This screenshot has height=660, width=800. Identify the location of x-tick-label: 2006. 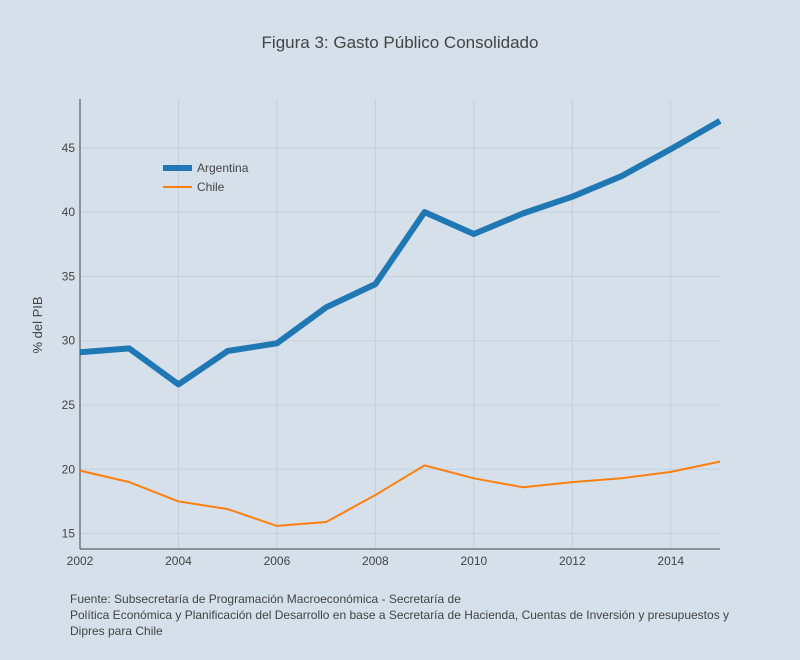
(277, 561).